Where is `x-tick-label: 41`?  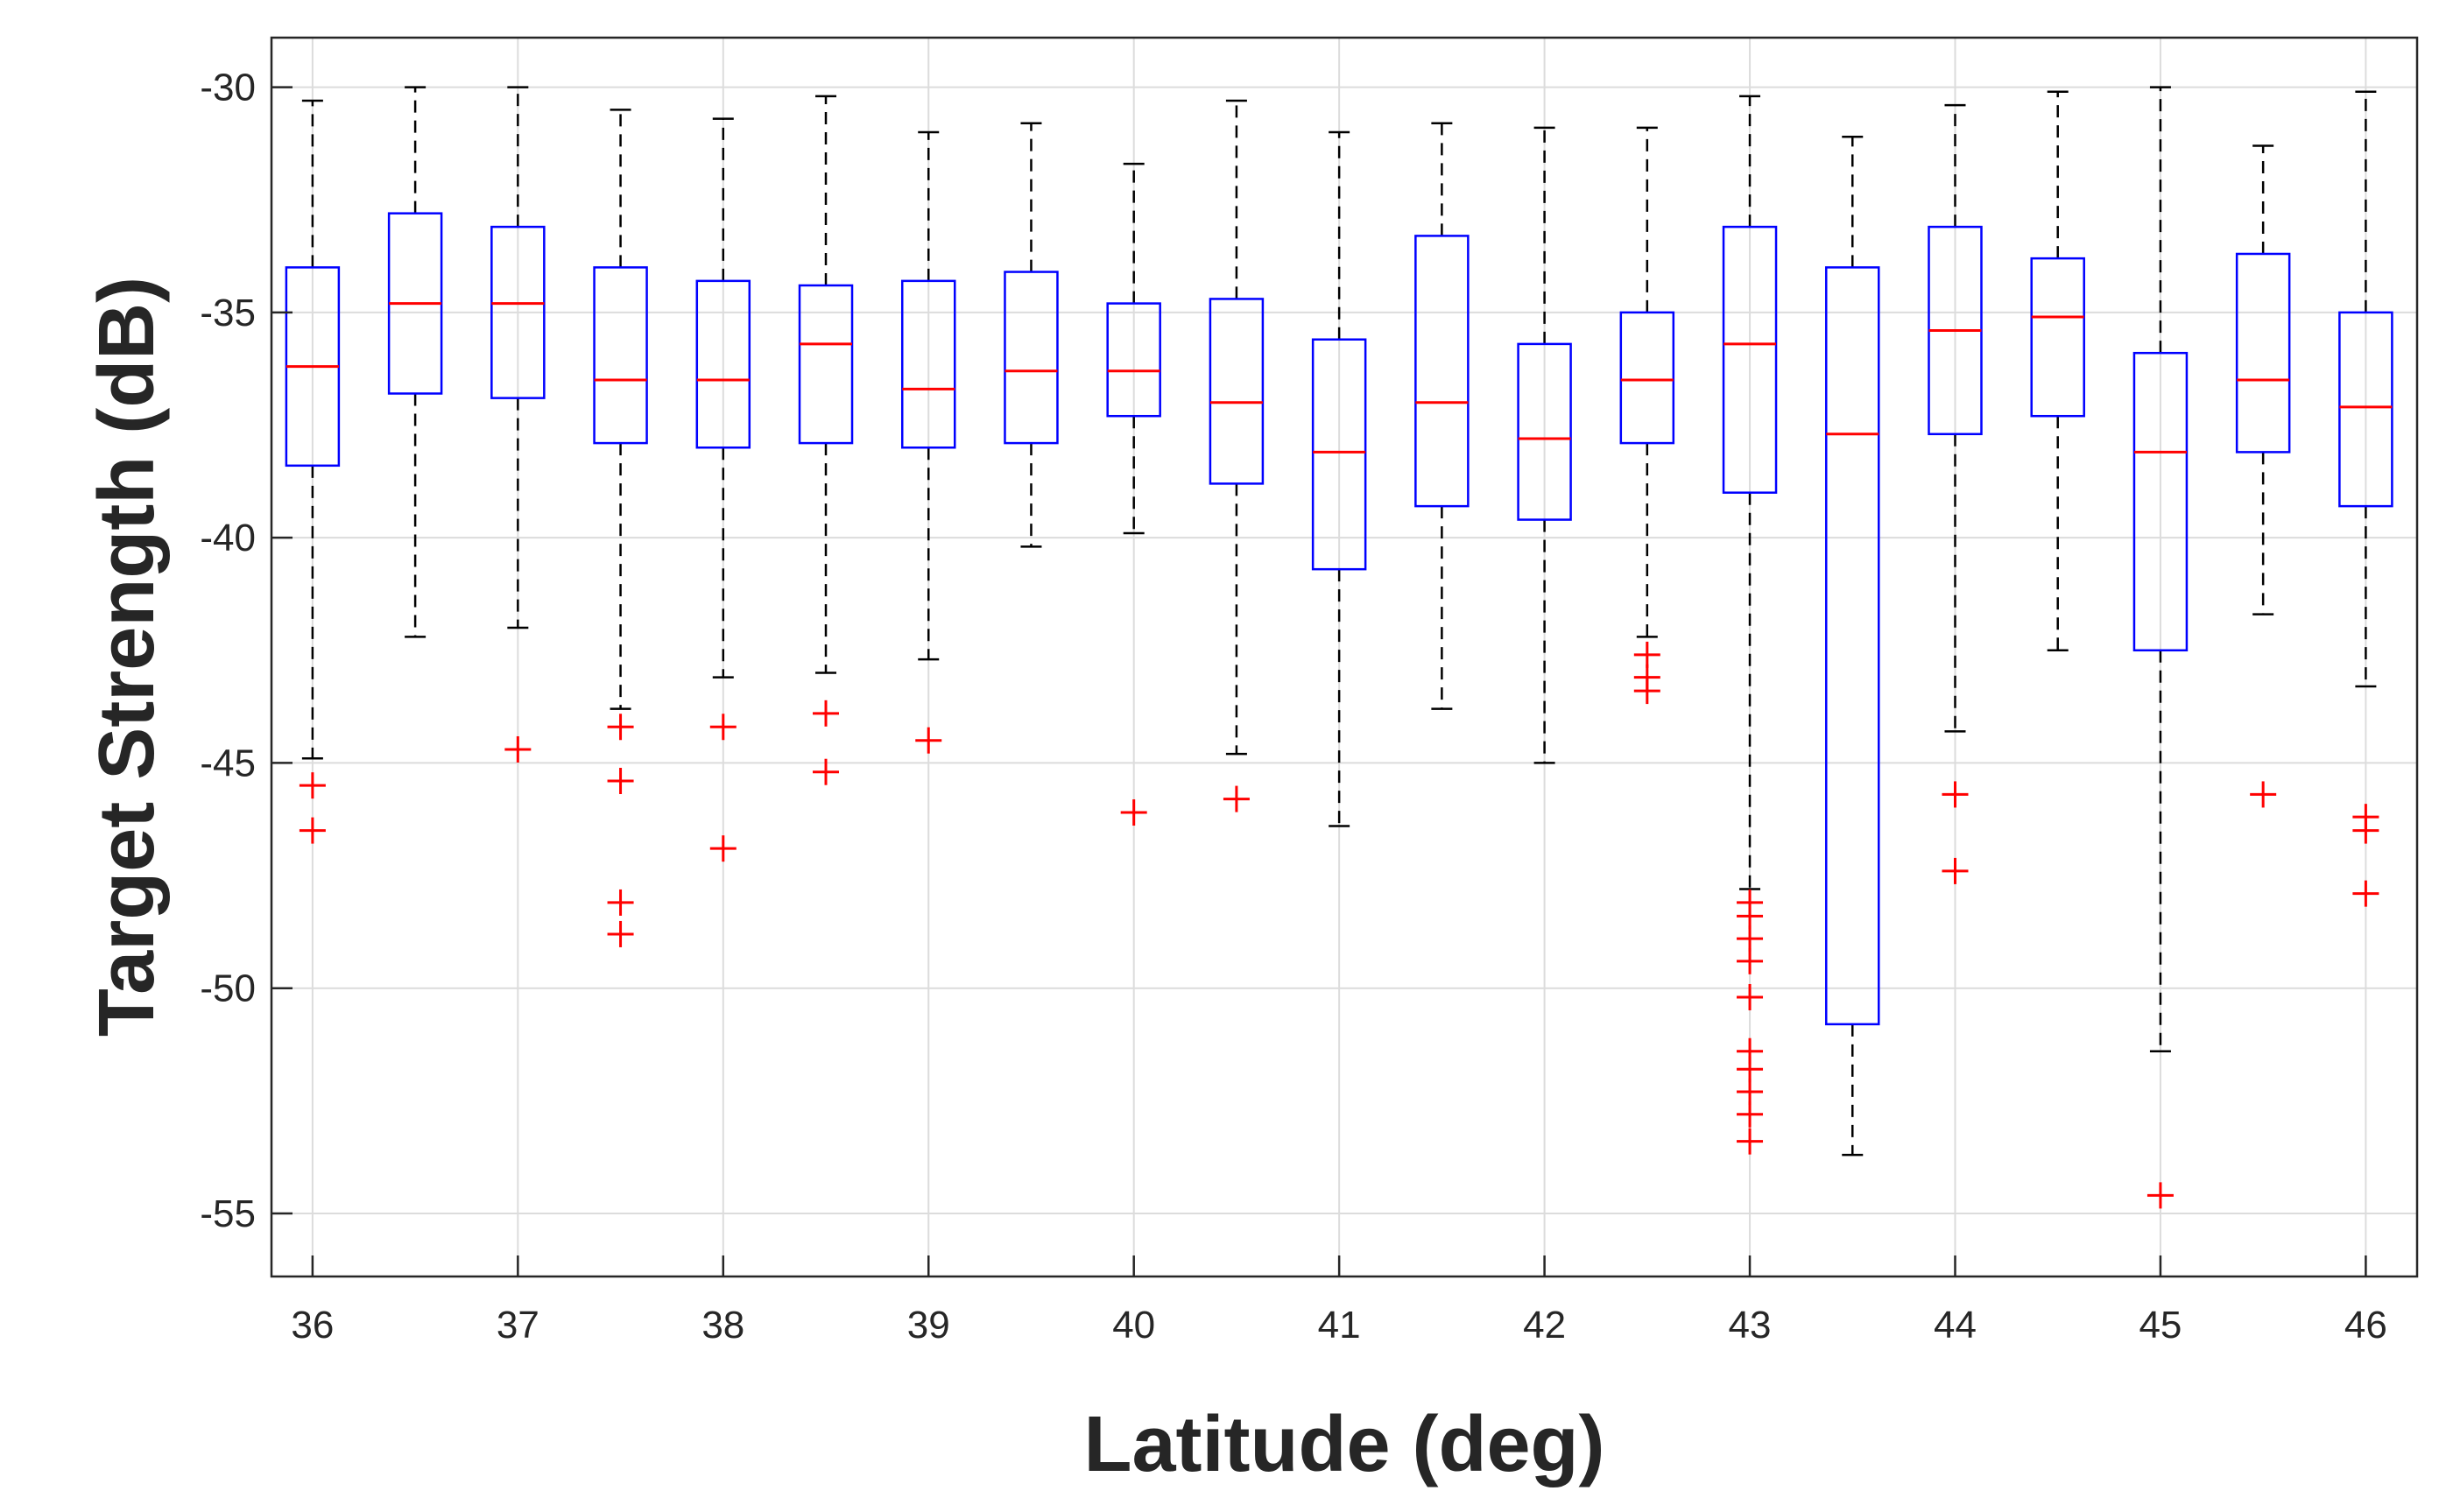
x-tick-label: 41 is located at coordinates (1340, 1325).